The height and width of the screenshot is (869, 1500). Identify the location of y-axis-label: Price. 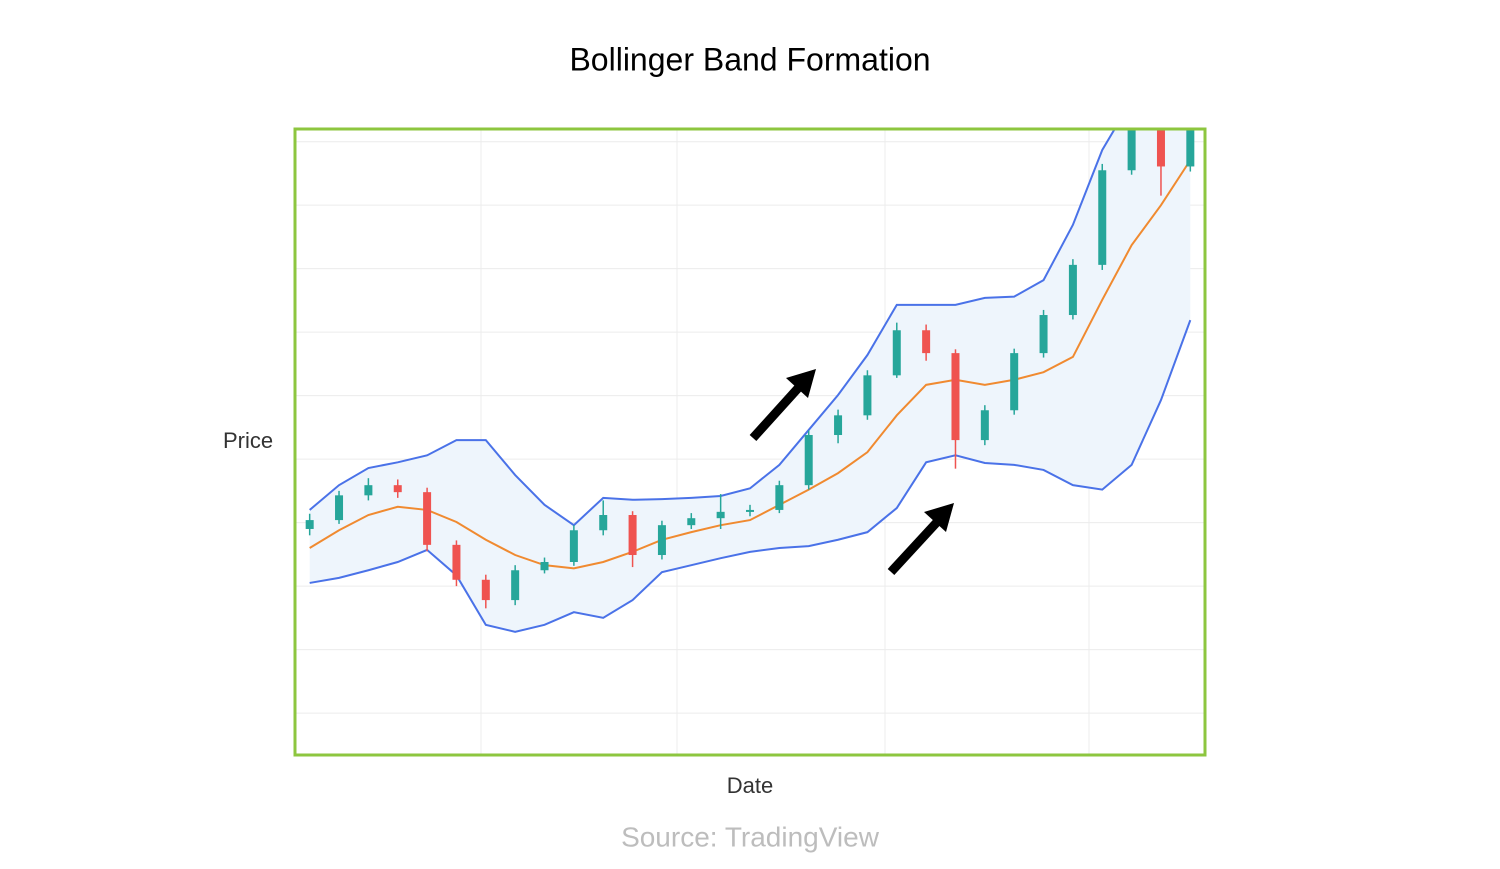
(248, 440).